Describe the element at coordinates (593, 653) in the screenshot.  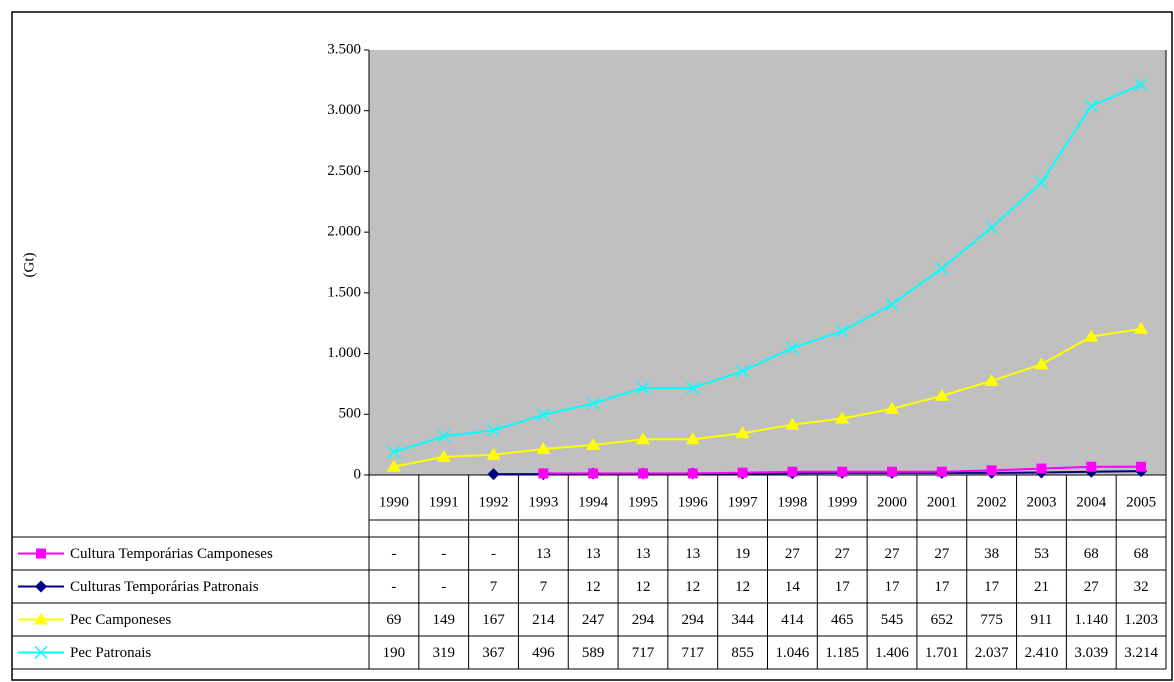
I see `table-value: 589` at that location.